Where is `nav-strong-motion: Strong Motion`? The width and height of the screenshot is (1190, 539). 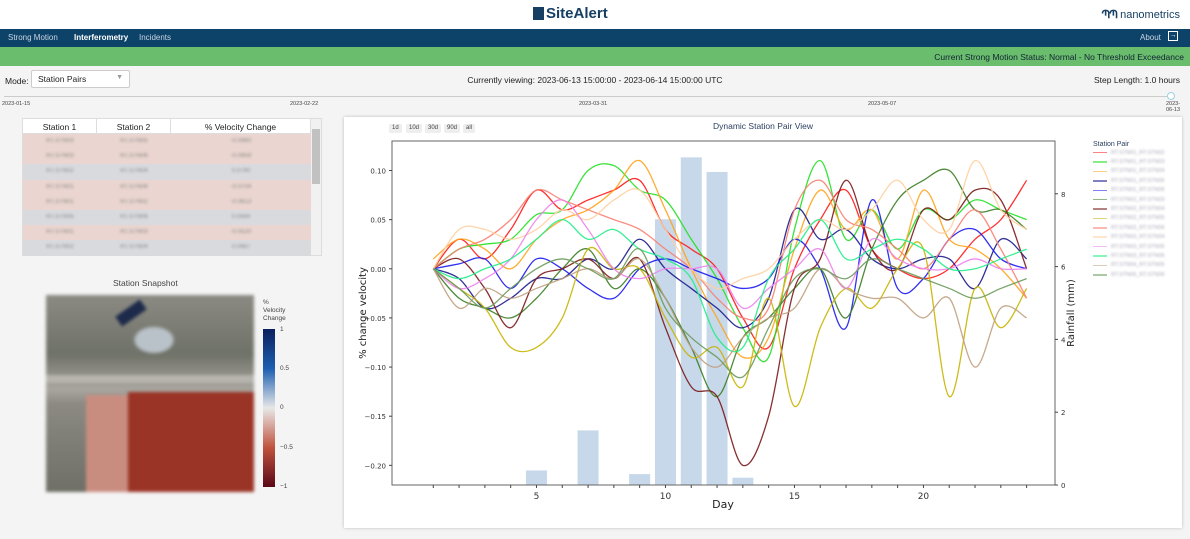
nav-strong-motion: Strong Motion is located at coordinates (33, 37).